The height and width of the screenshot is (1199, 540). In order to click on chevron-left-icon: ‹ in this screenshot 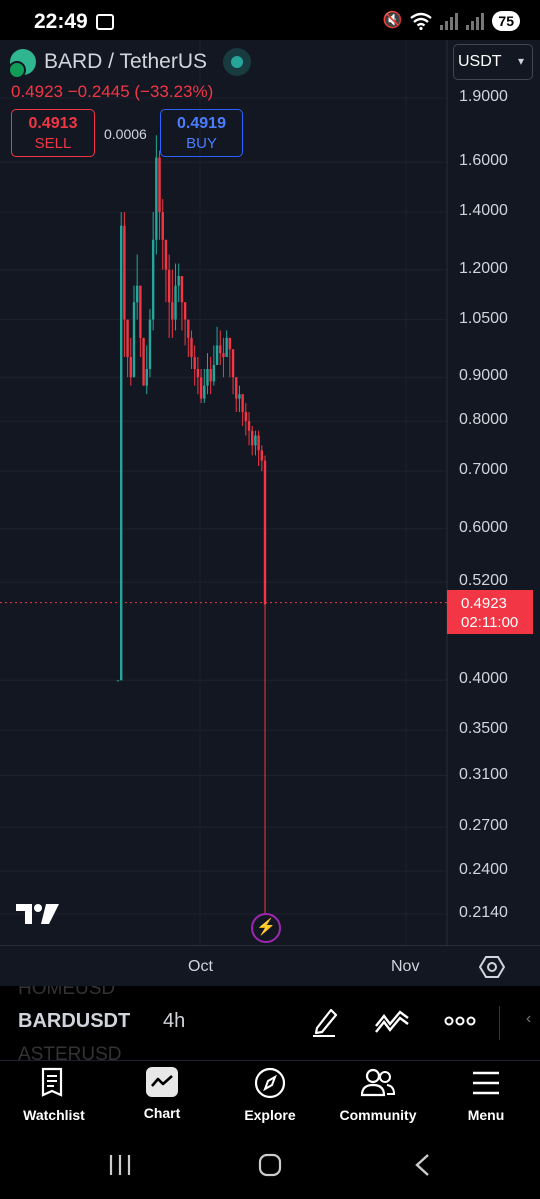, I will do `click(529, 1018)`.